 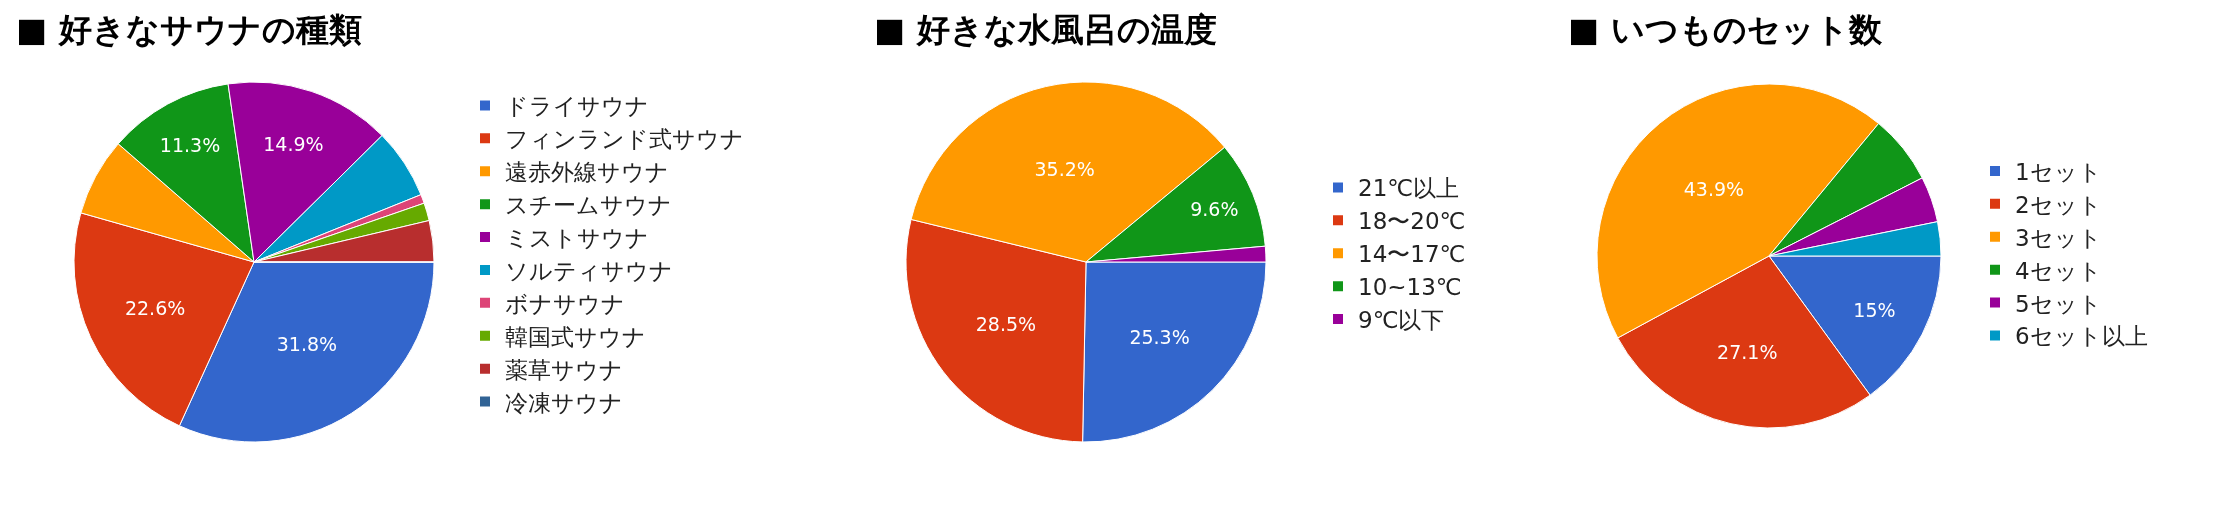 I want to click on legend-label: スチームサウナ, so click(x=588, y=205).